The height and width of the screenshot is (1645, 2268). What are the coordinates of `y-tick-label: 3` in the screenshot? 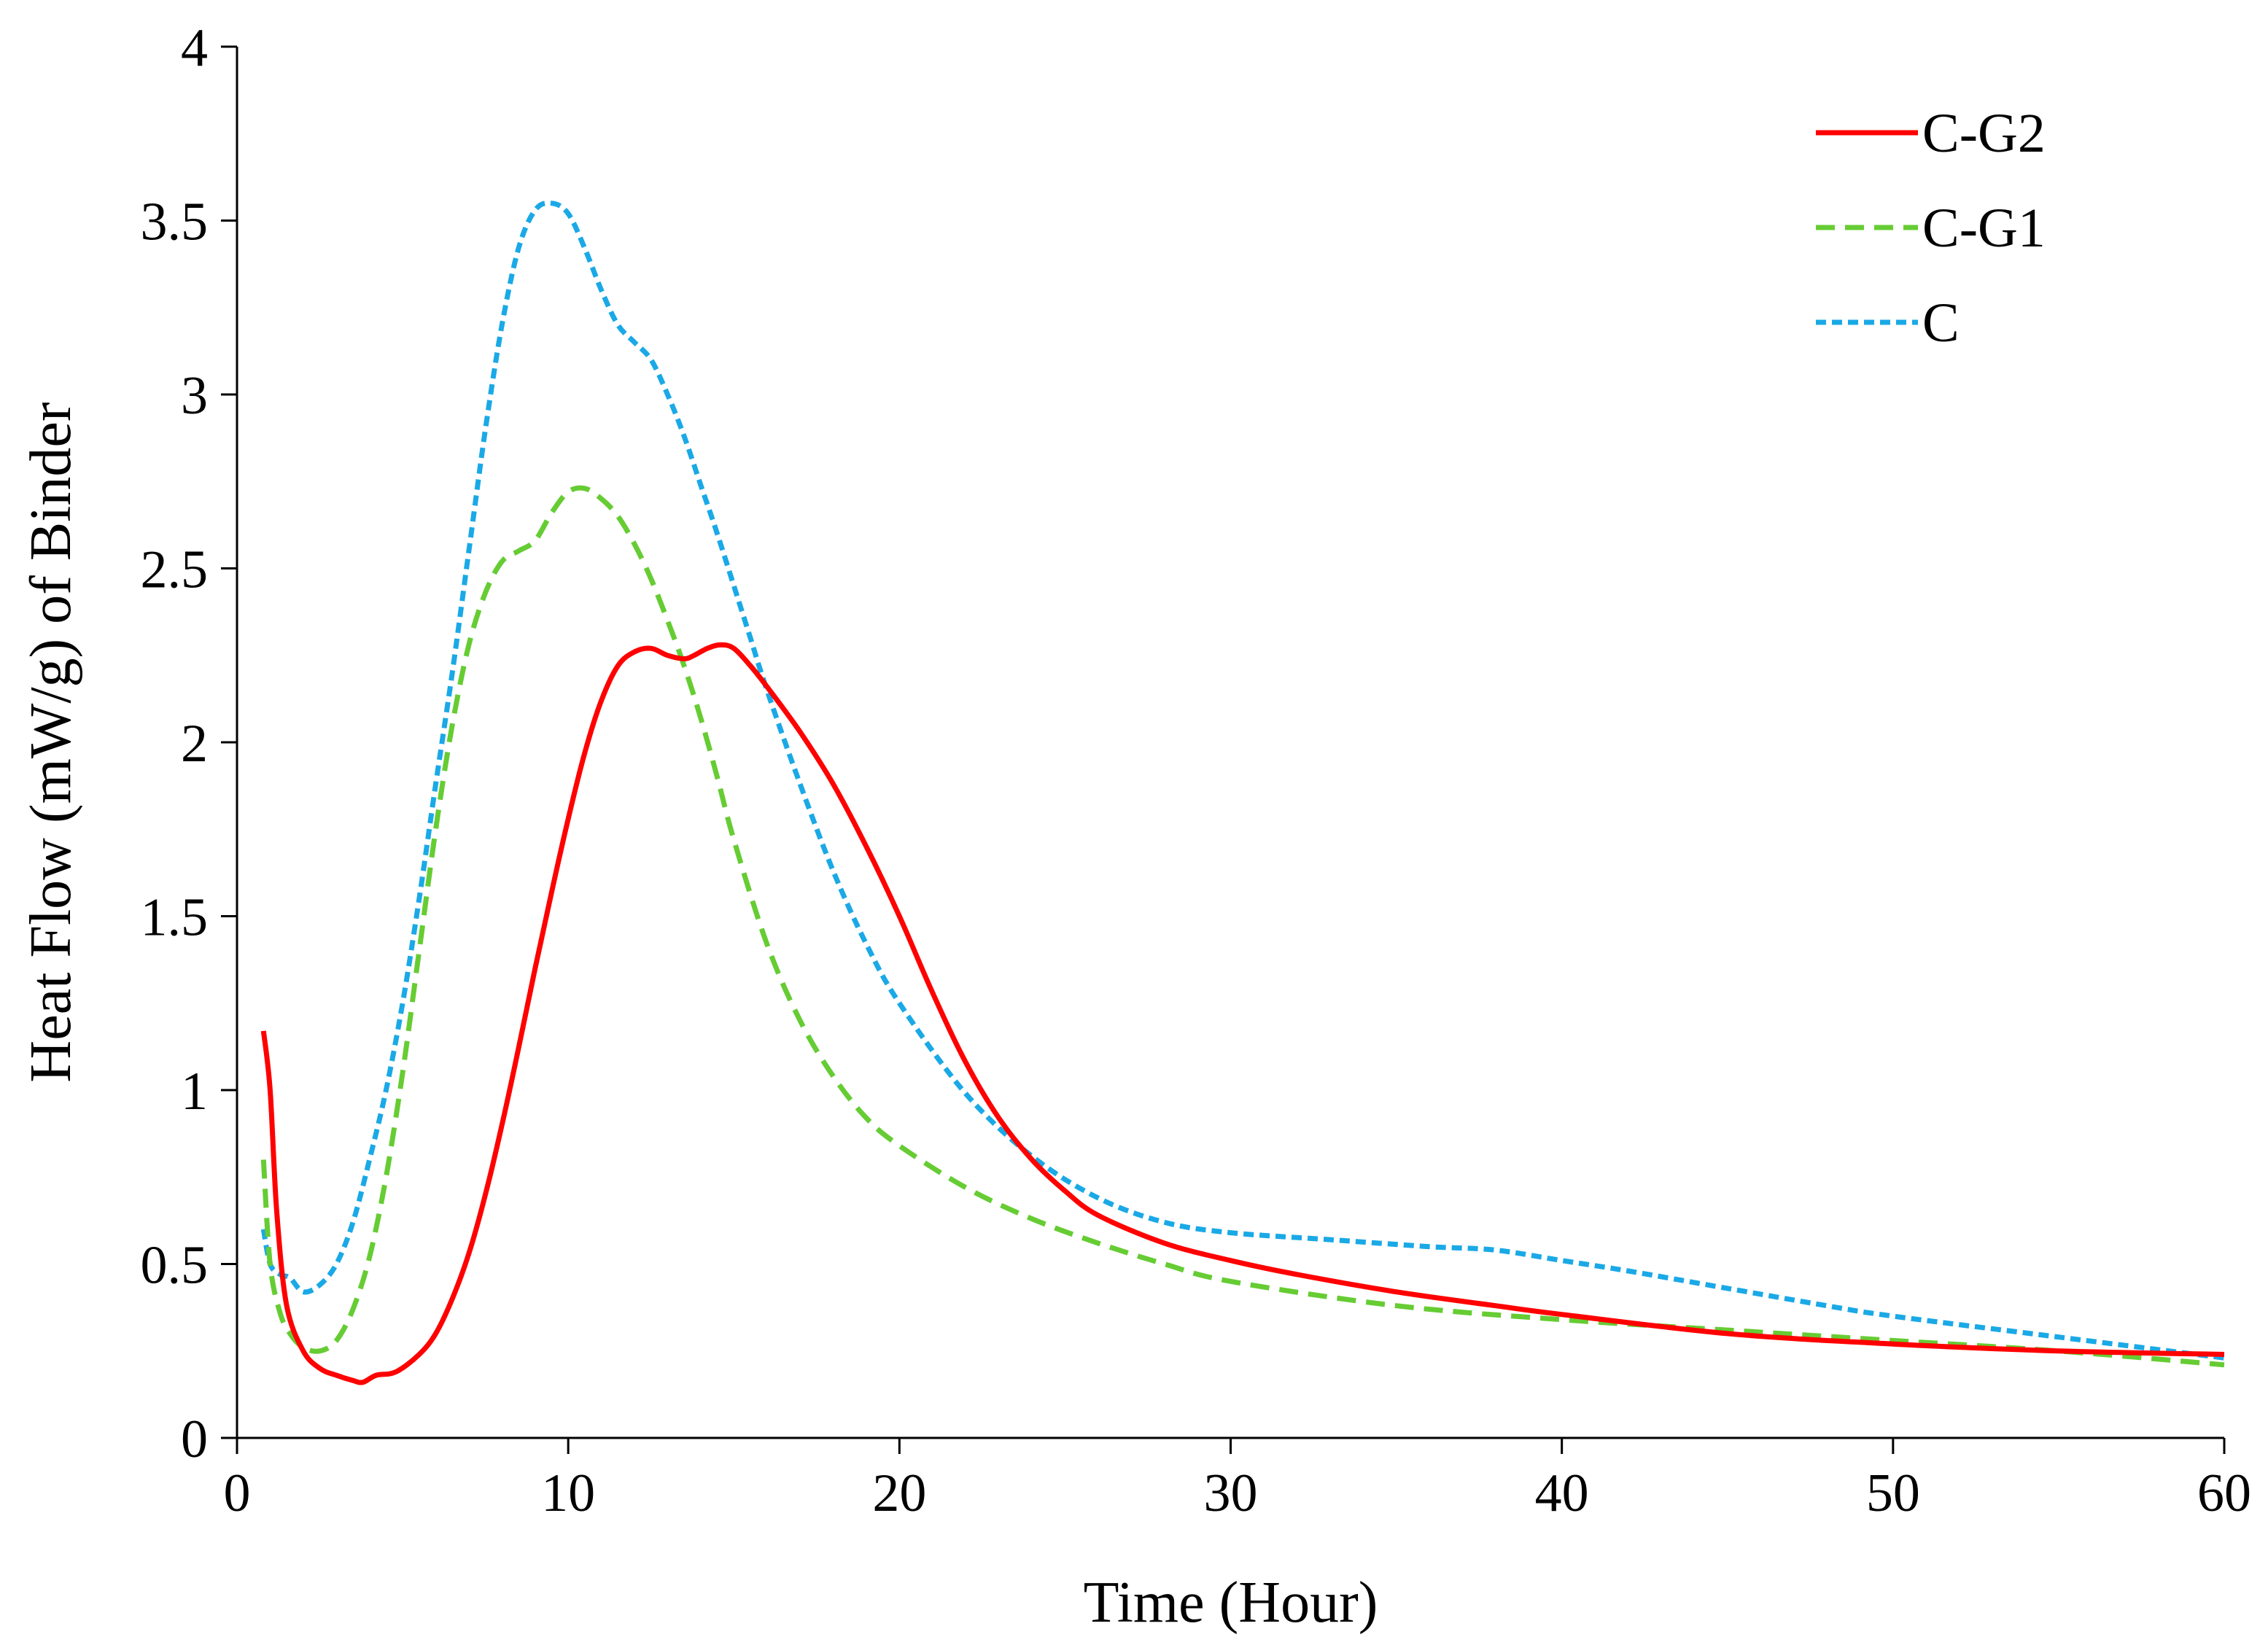 It's located at (194, 396).